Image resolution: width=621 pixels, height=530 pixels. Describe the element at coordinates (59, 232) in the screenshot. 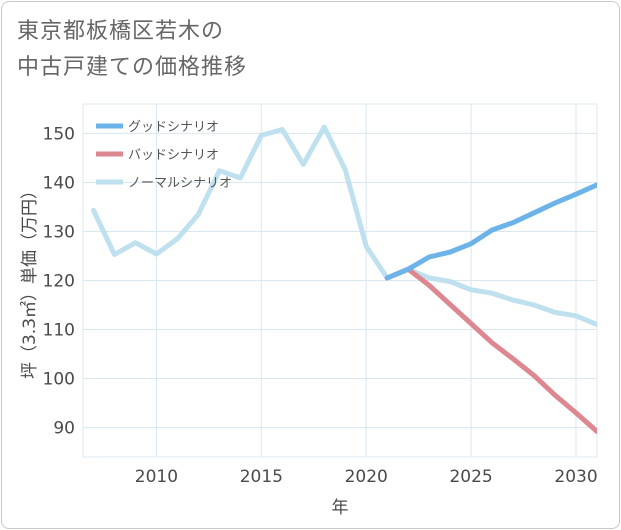

I see `y-tick-label: 130` at that location.